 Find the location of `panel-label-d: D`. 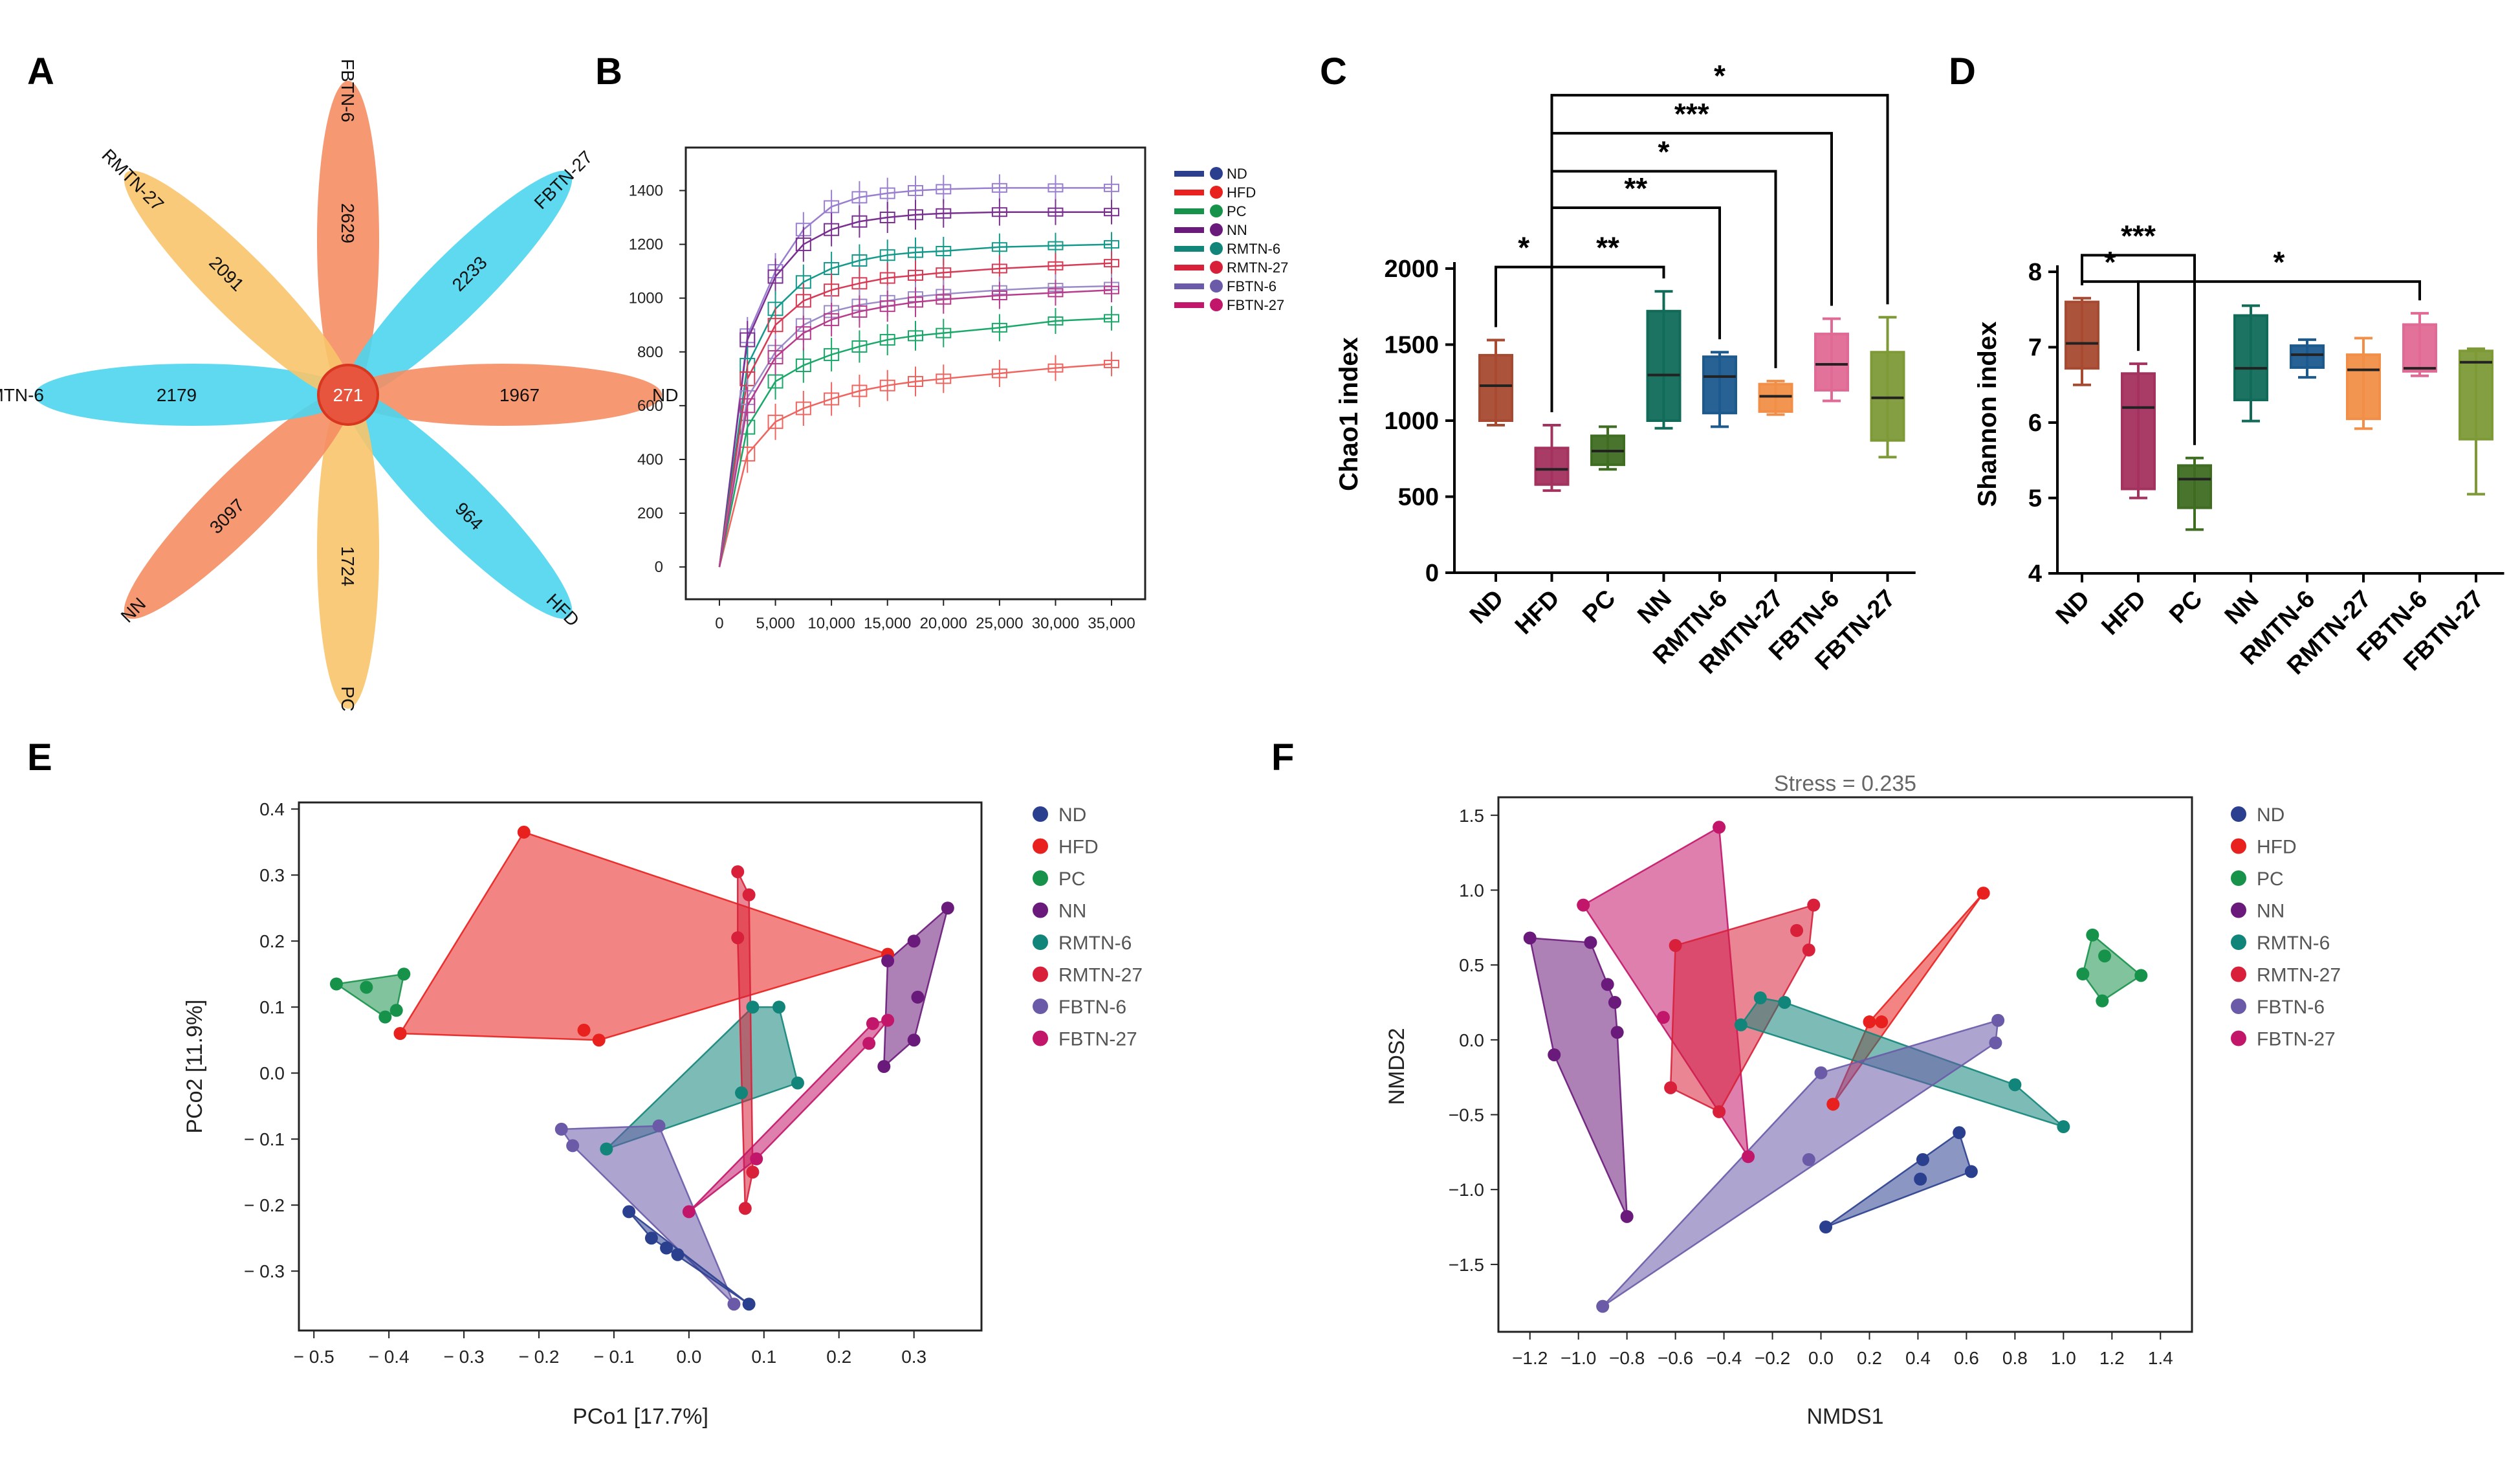

panel-label-d: D is located at coordinates (1962, 71).